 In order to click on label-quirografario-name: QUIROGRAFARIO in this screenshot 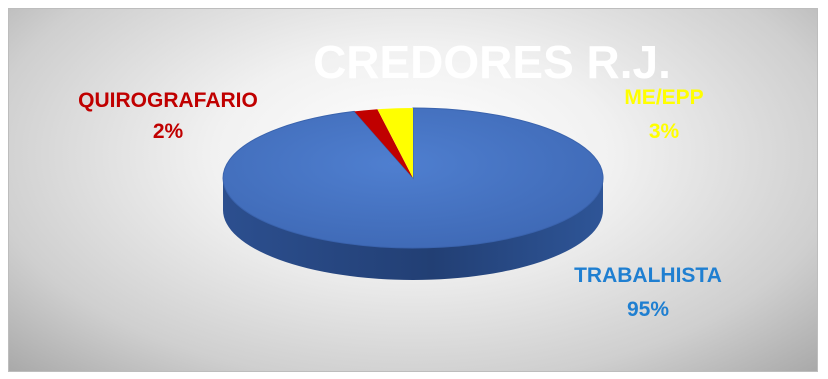, I will do `click(168, 100)`.